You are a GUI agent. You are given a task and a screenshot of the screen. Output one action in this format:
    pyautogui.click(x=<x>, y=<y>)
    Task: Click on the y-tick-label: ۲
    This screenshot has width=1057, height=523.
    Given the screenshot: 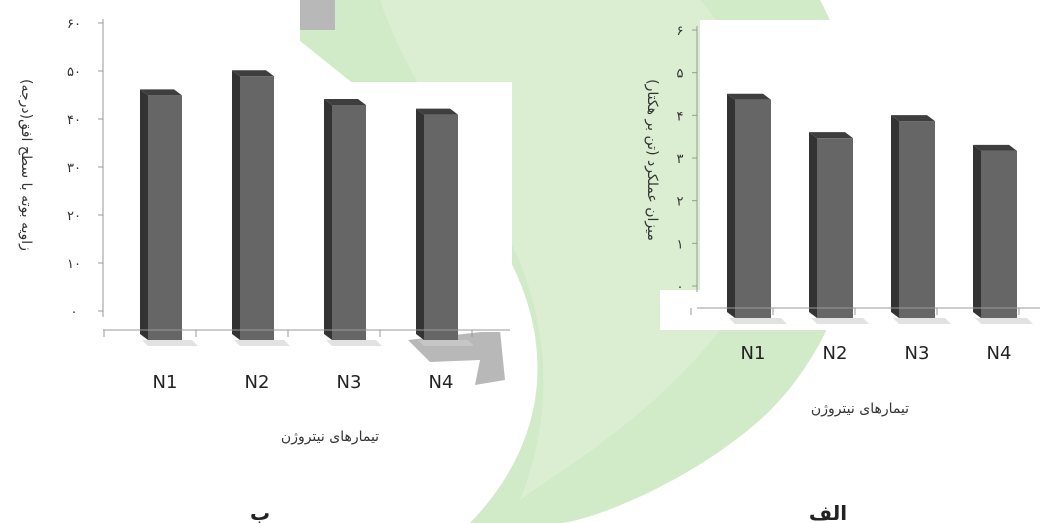 What is the action you would take?
    pyautogui.click(x=680, y=202)
    